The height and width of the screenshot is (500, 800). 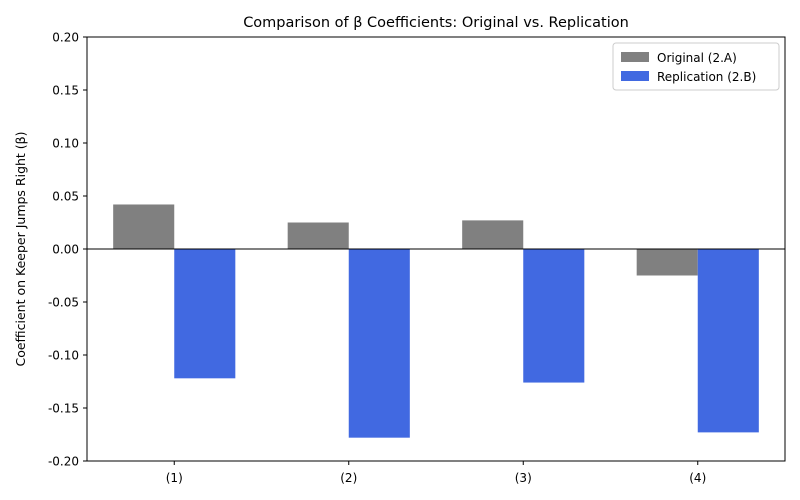 I want to click on legend-label: Original (2.A), so click(x=697, y=58).